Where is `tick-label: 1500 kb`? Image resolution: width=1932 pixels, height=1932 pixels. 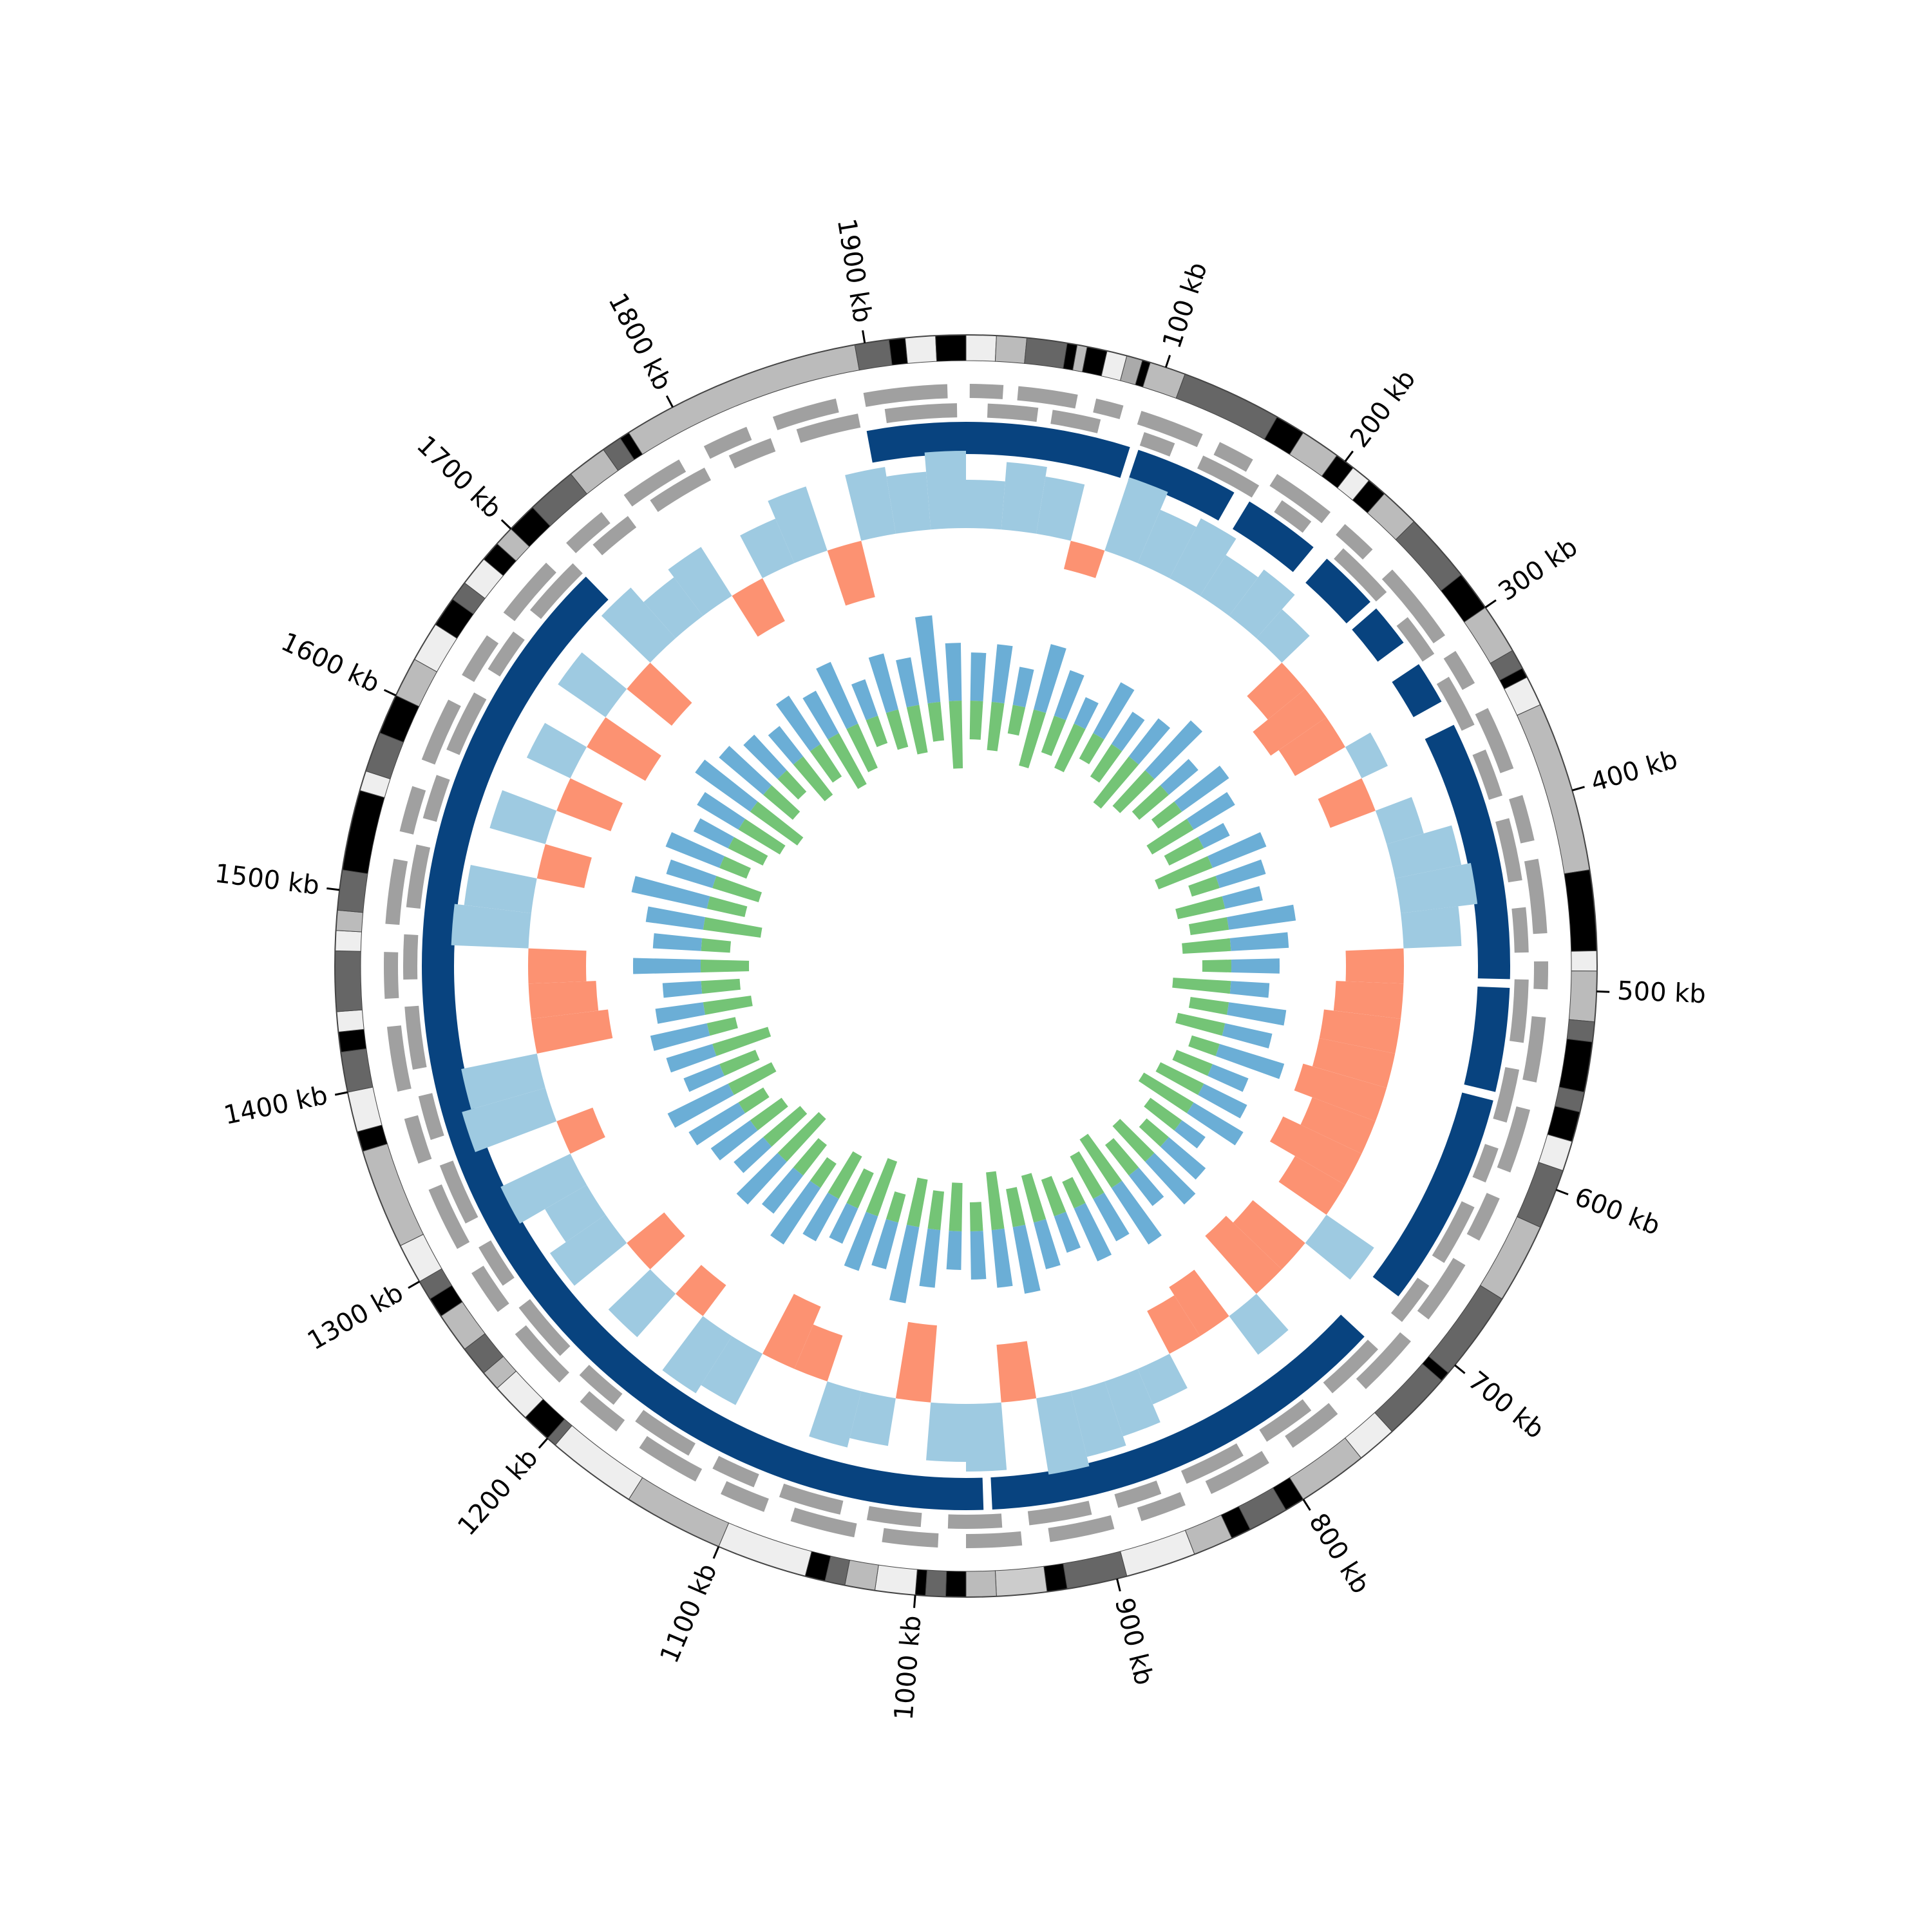 tick-label: 1500 kb is located at coordinates (267, 880).